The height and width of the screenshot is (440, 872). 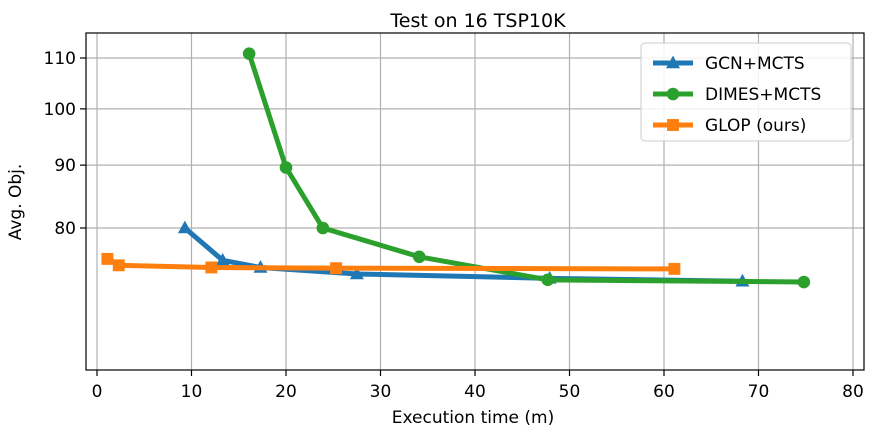 I want to click on legend-label-glop-ours: GLOP (ours), so click(x=755, y=126).